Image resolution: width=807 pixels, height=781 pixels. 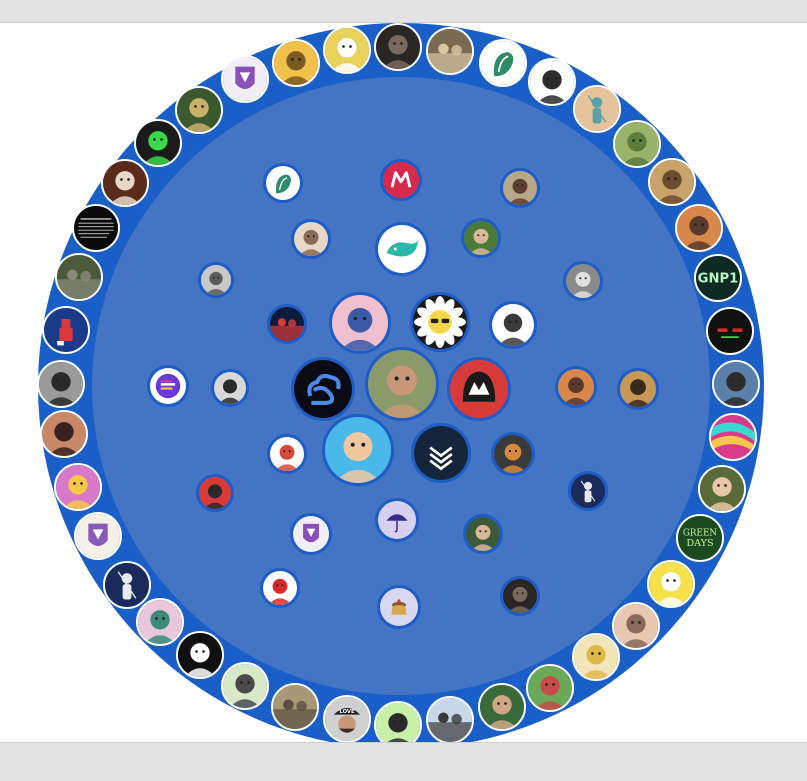 I want to click on old-man-avatar, so click(x=583, y=281).